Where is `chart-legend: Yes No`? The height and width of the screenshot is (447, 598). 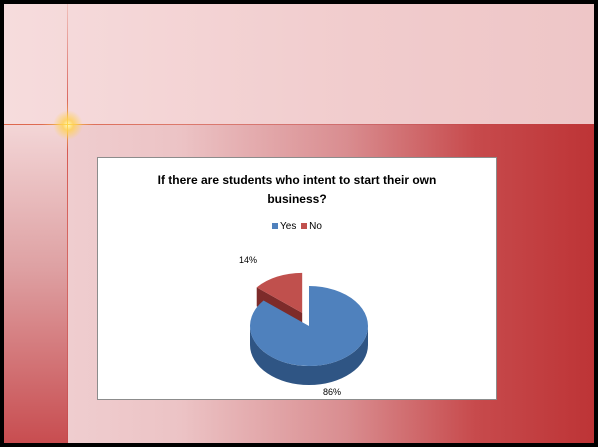 chart-legend: Yes No is located at coordinates (297, 227).